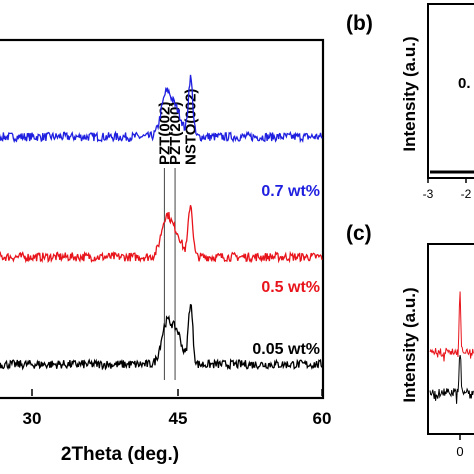 The image size is (474, 474). What do you see at coordinates (459, 451) in the screenshot?
I see `panel-c-tick-label: 0` at bounding box center [459, 451].